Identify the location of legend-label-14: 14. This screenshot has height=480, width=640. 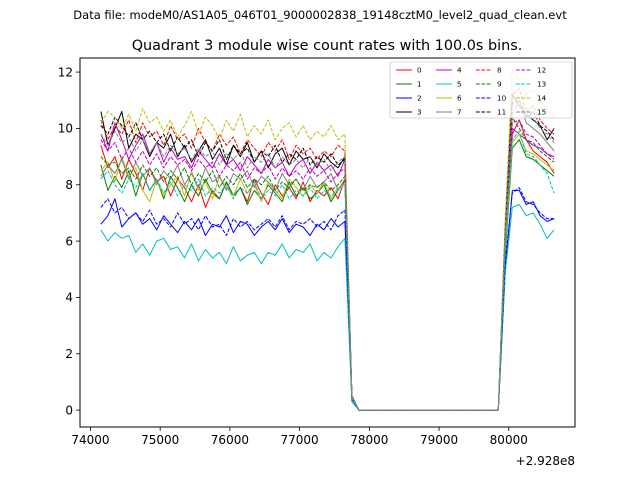
(542, 98).